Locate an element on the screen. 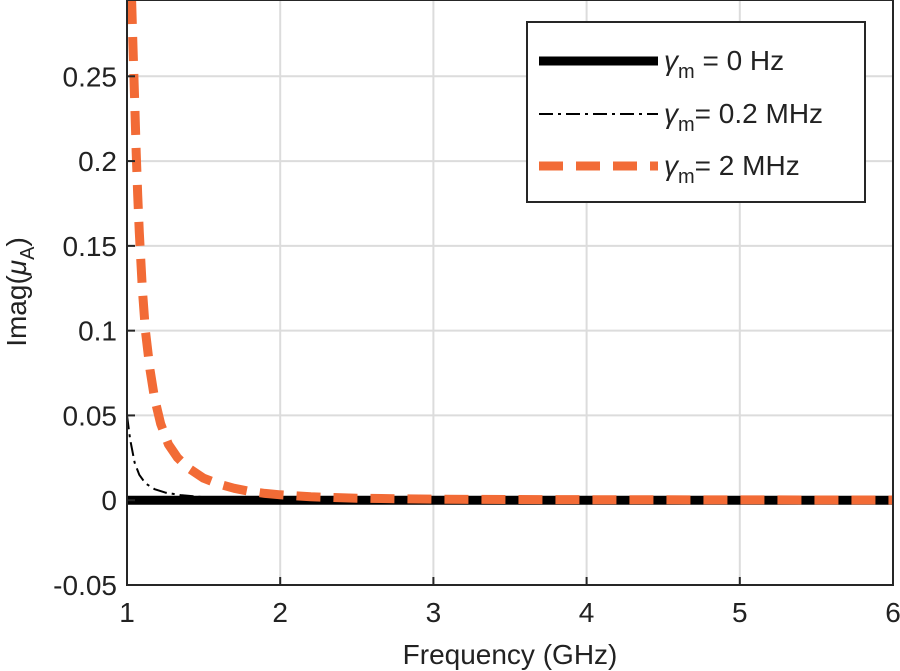  legend: γm = 0 Hz γm= 0.2 MHz γm= 2 MHz is located at coordinates (696, 112).